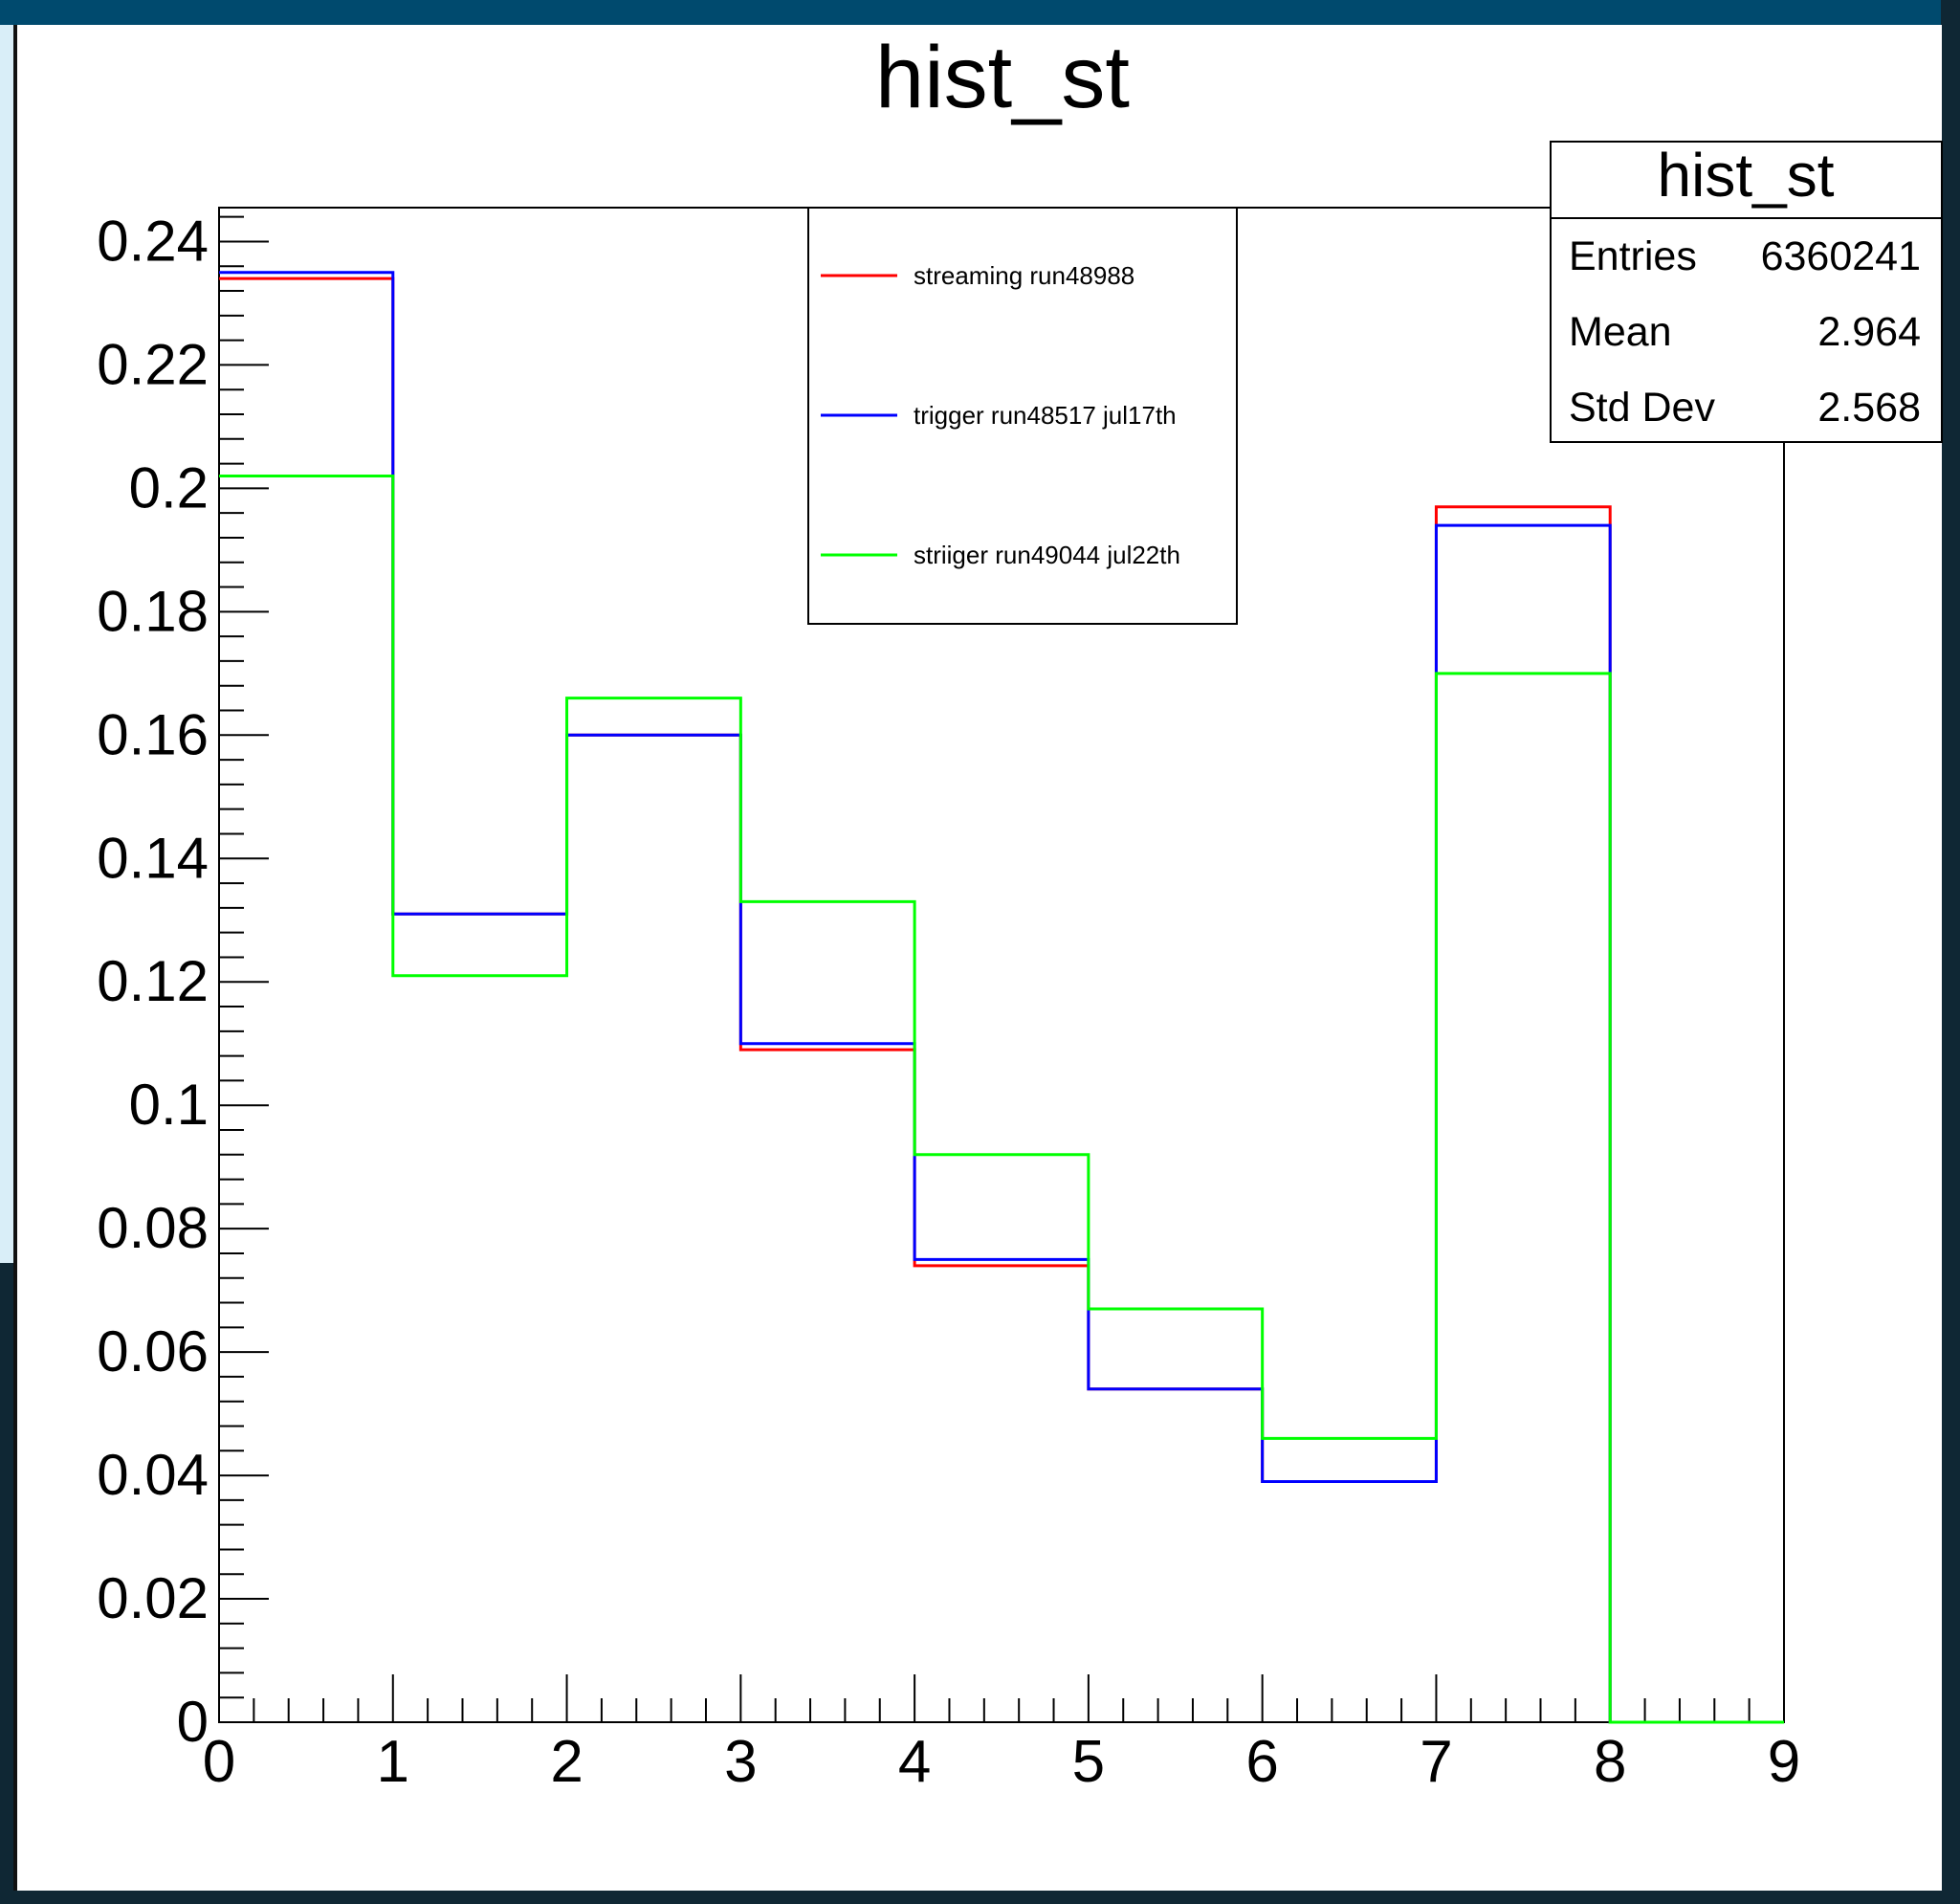 This screenshot has width=1960, height=1904. Describe the element at coordinates (1950, 952) in the screenshot. I see `frame-right-bar` at that location.